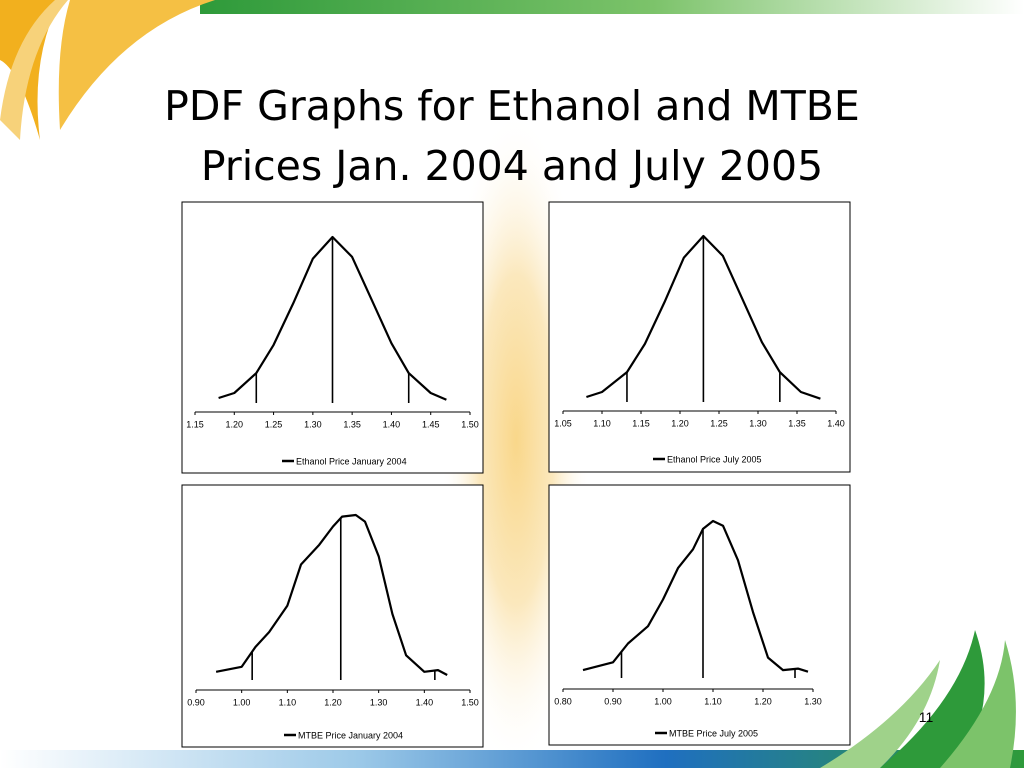 Image resolution: width=1024 pixels, height=768 pixels. Describe the element at coordinates (563, 701) in the screenshot. I see `x-tick-label: 0.80` at that location.